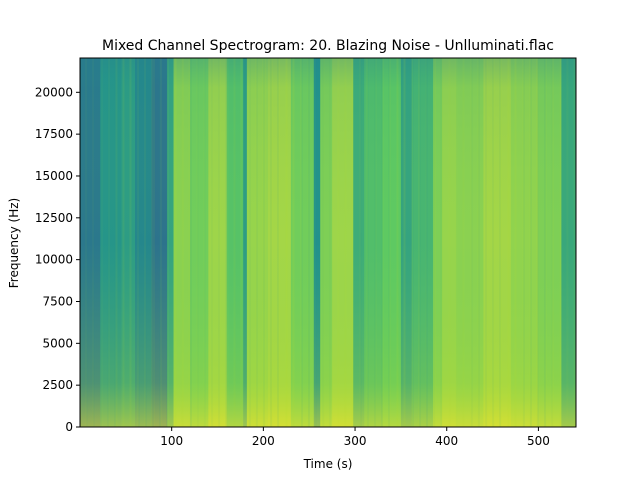  I want to click on x-tick-label: 200, so click(263, 441).